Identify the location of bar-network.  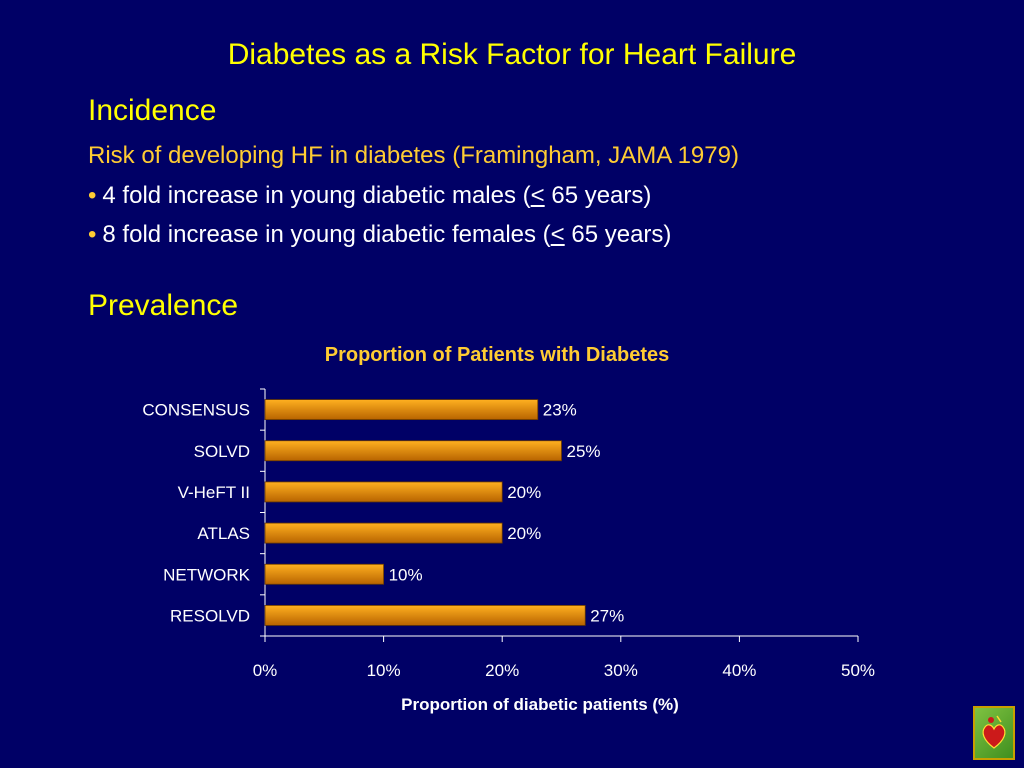
(324, 574).